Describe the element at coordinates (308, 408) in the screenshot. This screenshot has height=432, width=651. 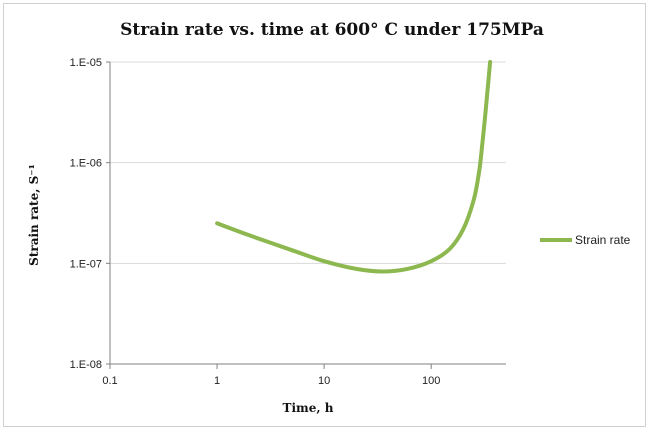
I see `x-axis-title: Time, h` at that location.